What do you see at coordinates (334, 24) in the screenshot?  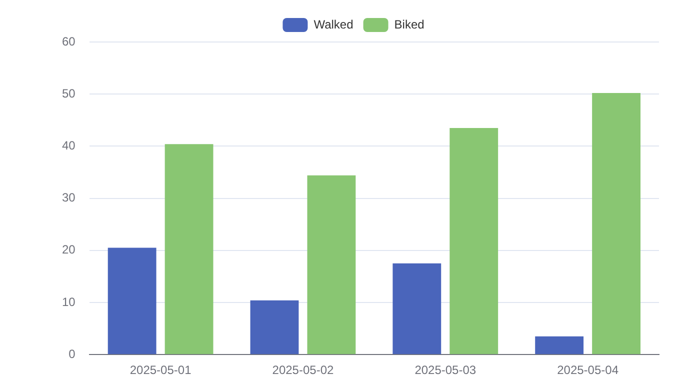 I see `legend-label: Walked` at bounding box center [334, 24].